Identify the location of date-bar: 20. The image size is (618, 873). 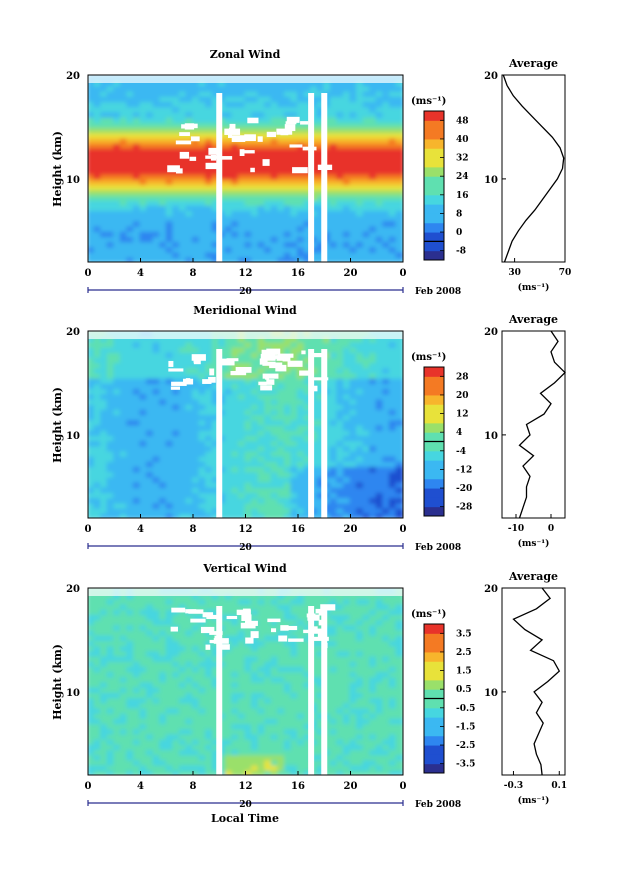
(245, 548).